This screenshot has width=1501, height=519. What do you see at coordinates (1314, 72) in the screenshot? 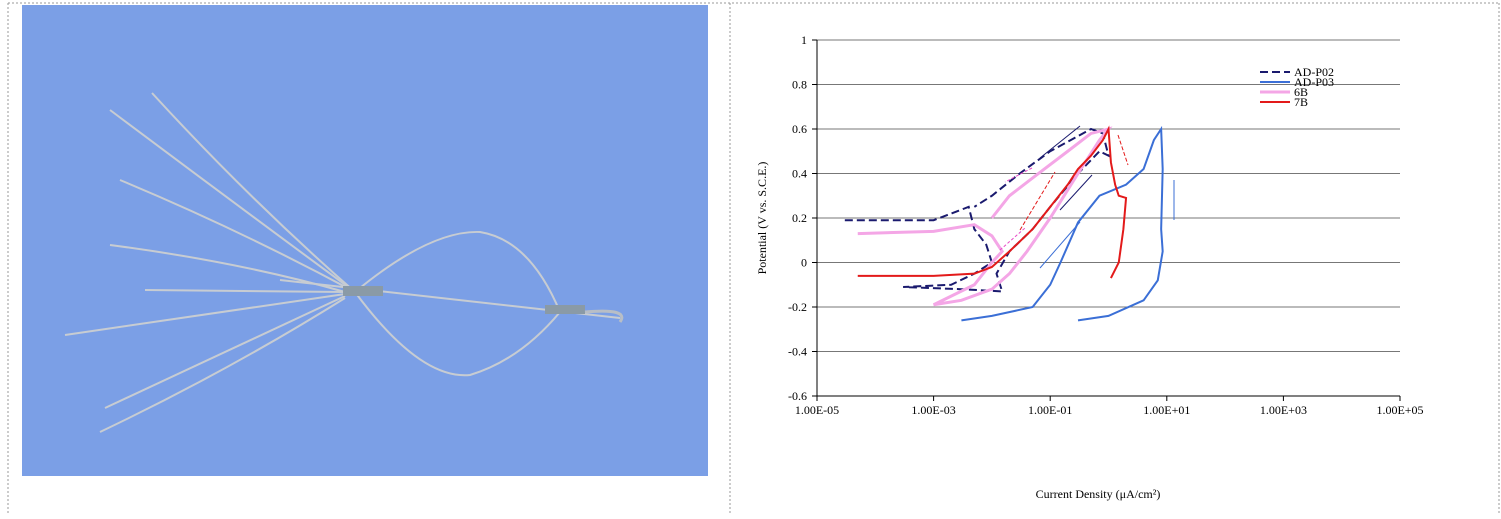
I see `legend-label: AD-P02` at bounding box center [1314, 72].